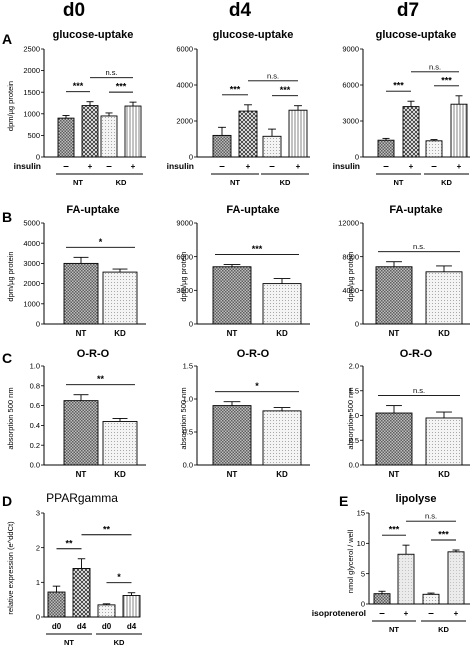 The height and width of the screenshot is (646, 474). I want to click on y-tick-label: 10, so click(361, 543).